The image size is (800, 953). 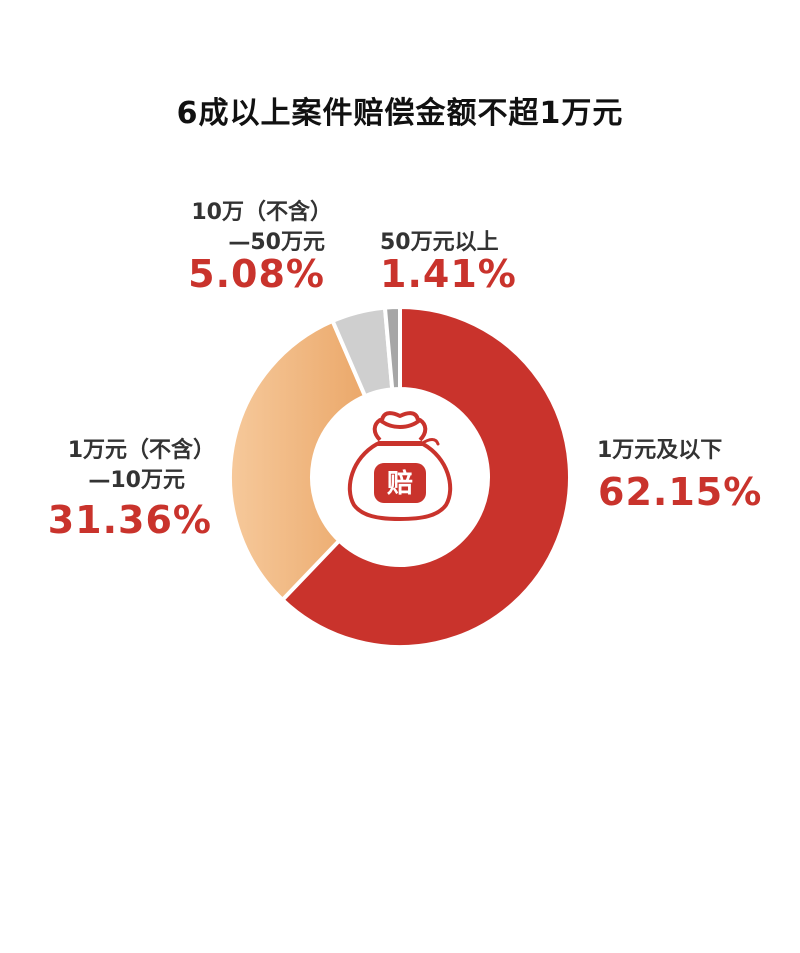 I want to click on label-slice-2-line-1: —50万元, so click(x=276, y=242).